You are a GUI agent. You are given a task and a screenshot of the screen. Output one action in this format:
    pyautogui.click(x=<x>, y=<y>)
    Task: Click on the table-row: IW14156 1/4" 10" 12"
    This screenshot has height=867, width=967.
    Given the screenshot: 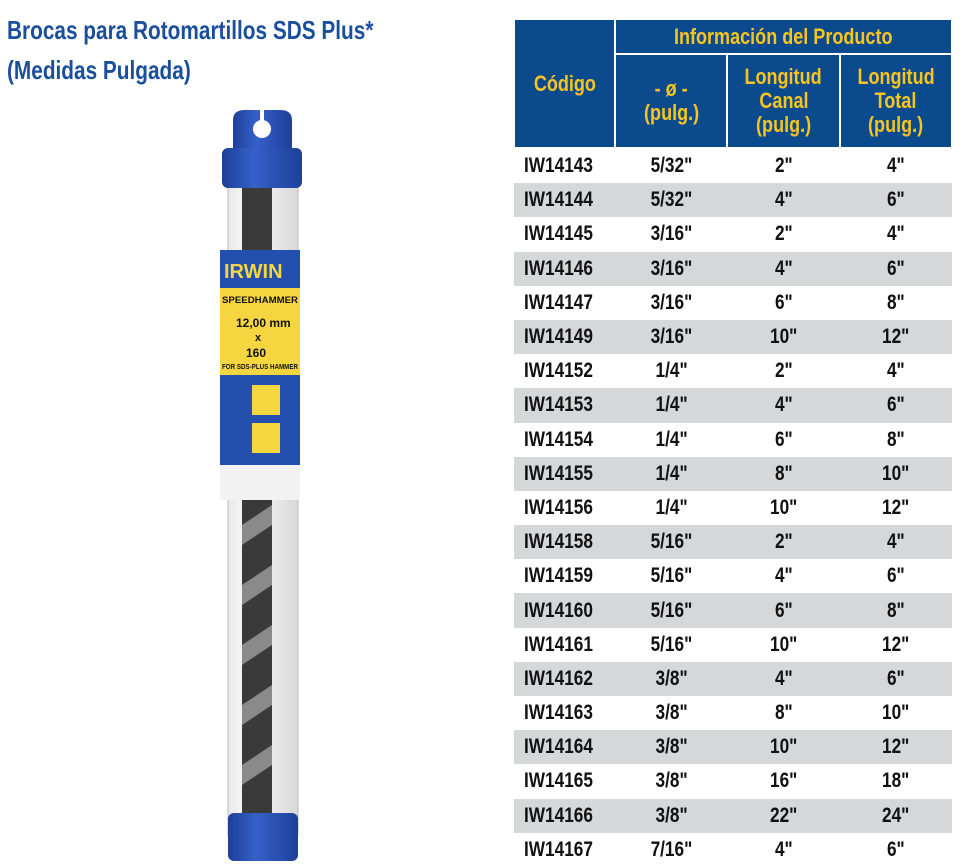 What is the action you would take?
    pyautogui.click(x=733, y=508)
    